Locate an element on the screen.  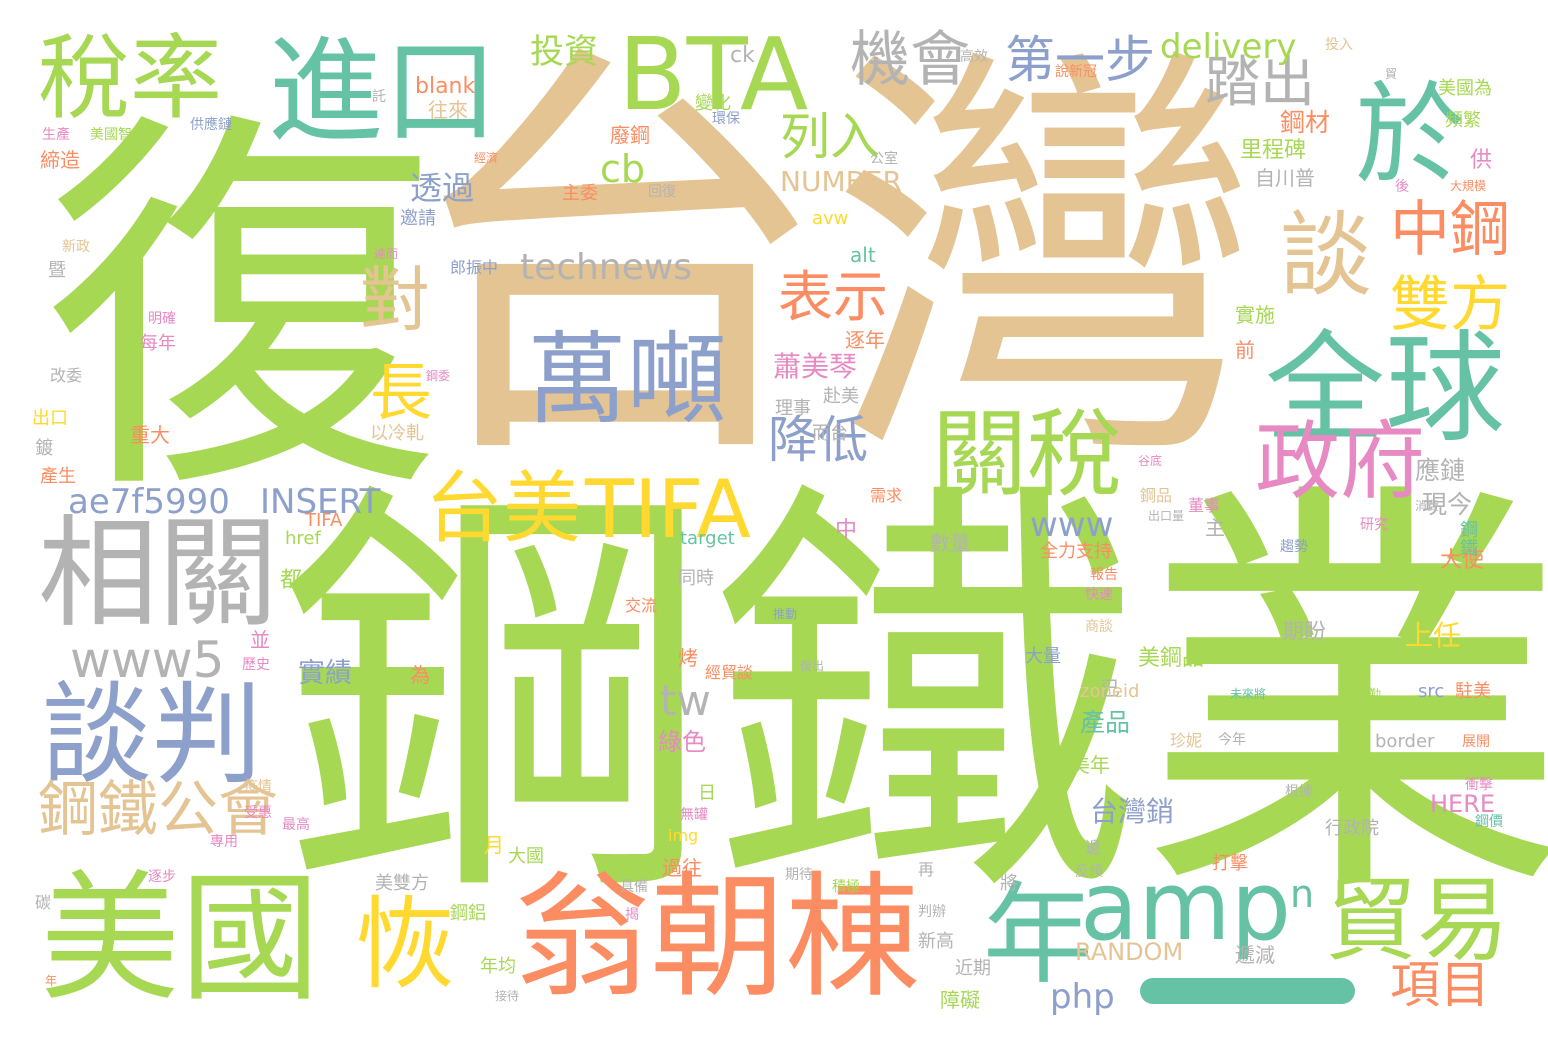
word-insert: INSERT is located at coordinates (320, 502).